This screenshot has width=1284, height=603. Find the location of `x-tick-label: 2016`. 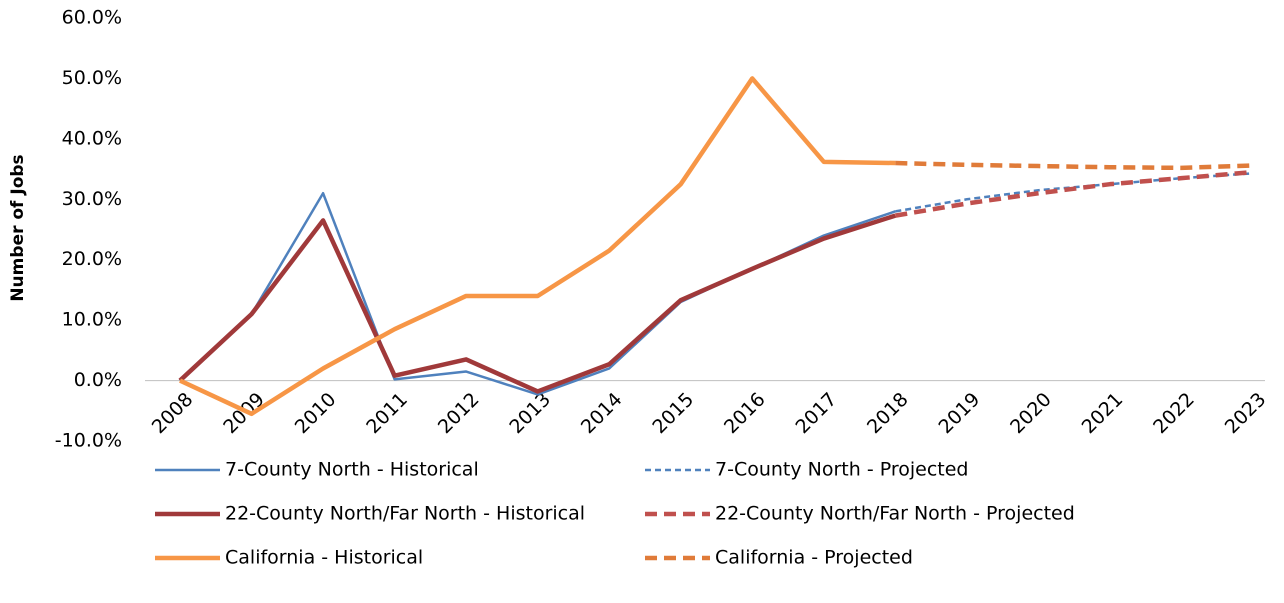

x-tick-label: 2016 is located at coordinates (745, 413).